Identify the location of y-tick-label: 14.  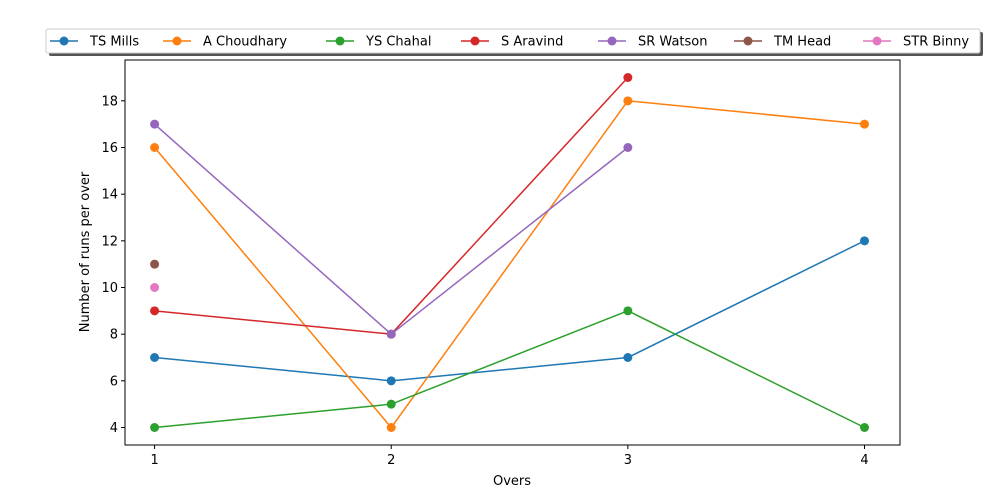
(109, 195).